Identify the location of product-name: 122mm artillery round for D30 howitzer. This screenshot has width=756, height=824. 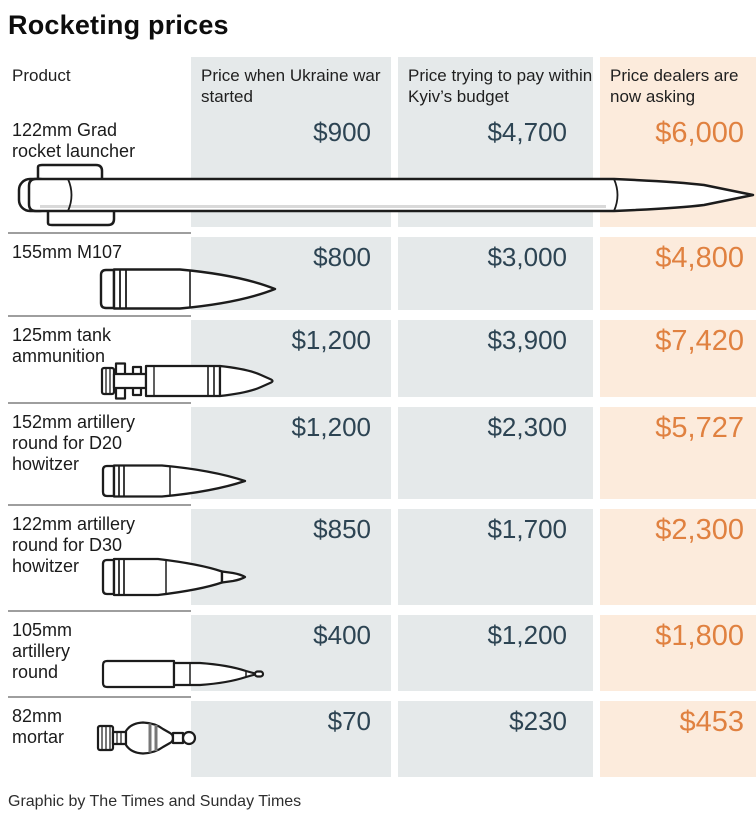
(74, 545).